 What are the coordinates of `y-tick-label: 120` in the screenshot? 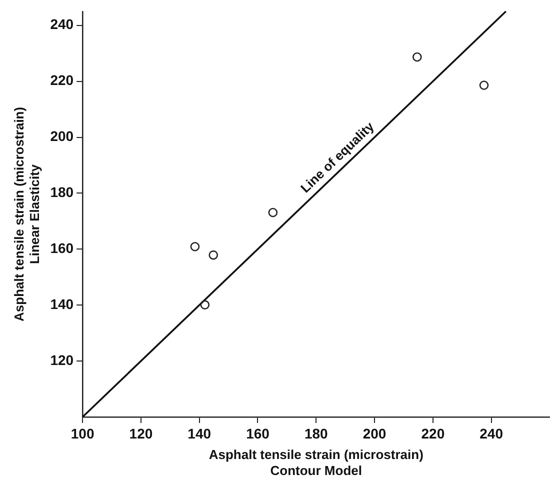 It's located at (62, 360).